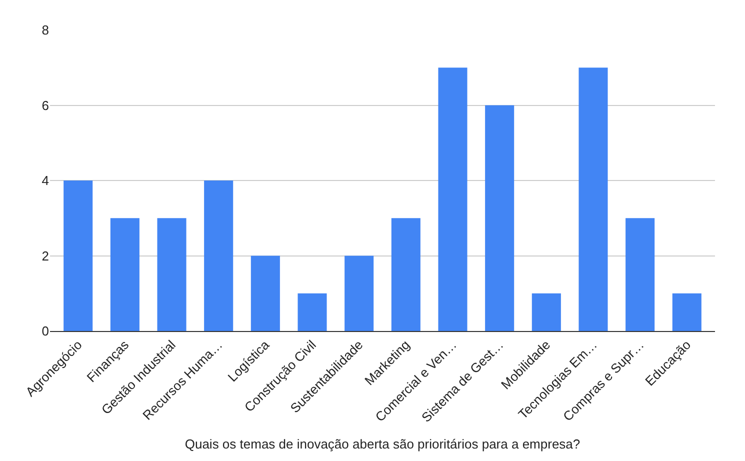 The height and width of the screenshot is (461, 745). What do you see at coordinates (45, 30) in the screenshot?
I see `y-tick-label: 8` at bounding box center [45, 30].